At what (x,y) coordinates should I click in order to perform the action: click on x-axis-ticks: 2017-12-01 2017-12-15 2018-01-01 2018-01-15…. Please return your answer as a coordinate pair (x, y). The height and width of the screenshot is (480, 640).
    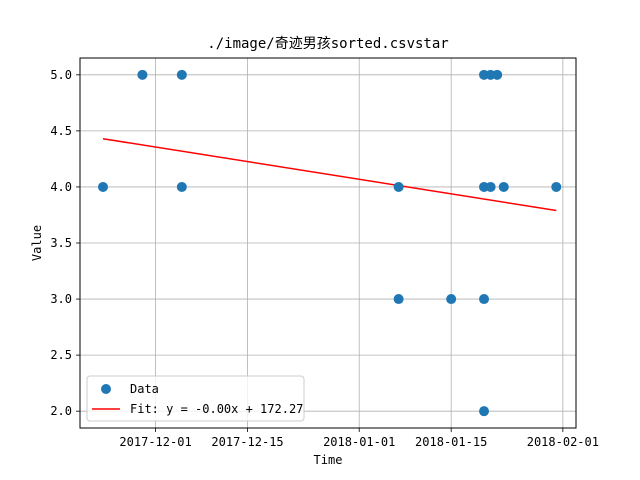
    Looking at the image, I should click on (359, 438).